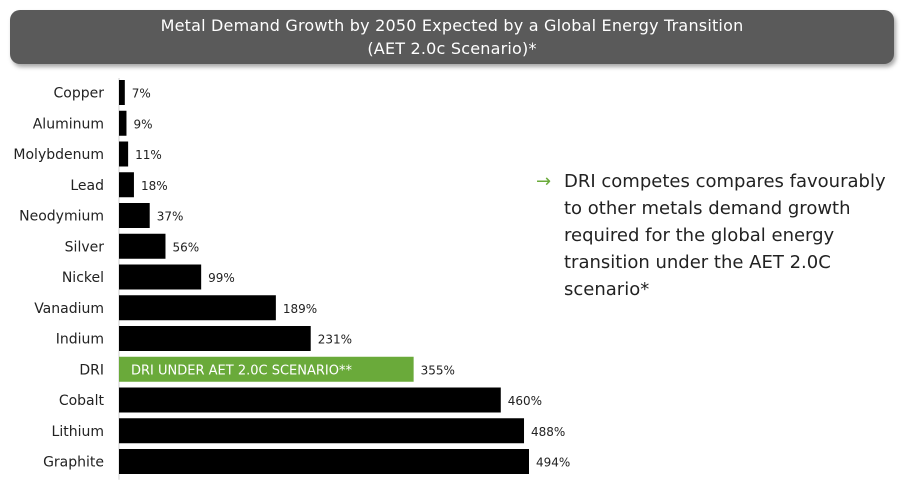 This screenshot has width=903, height=494. What do you see at coordinates (221, 278) in the screenshot?
I see `data-label: 99%` at bounding box center [221, 278].